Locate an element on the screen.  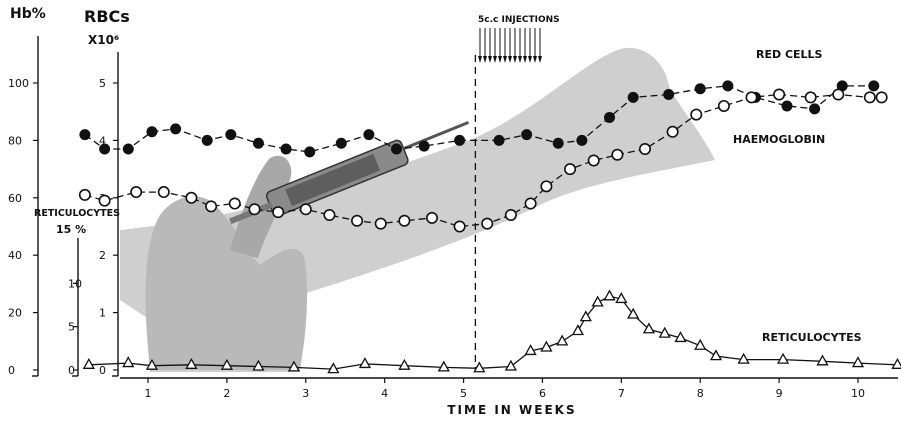
hb-tick-label: 0 is located at coordinates (11, 370).